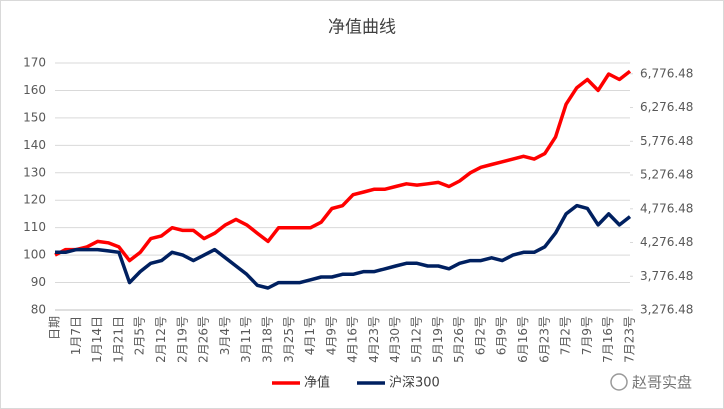  Describe the element at coordinates (666, 141) in the screenshot. I see `y2-tick-label: 5,776.48` at that location.